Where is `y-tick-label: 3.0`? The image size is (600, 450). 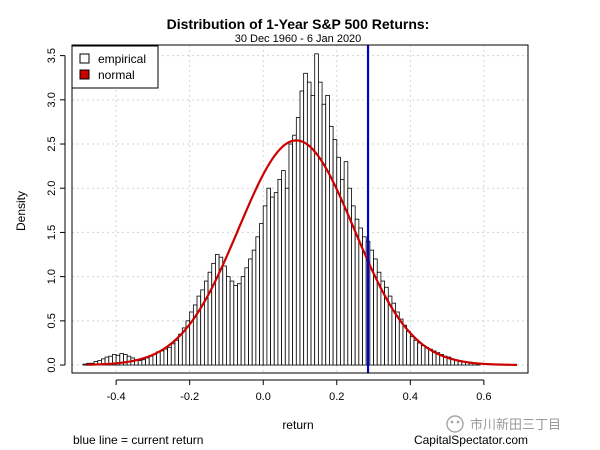
y-tick-label: 3.0 is located at coordinates (52, 99).